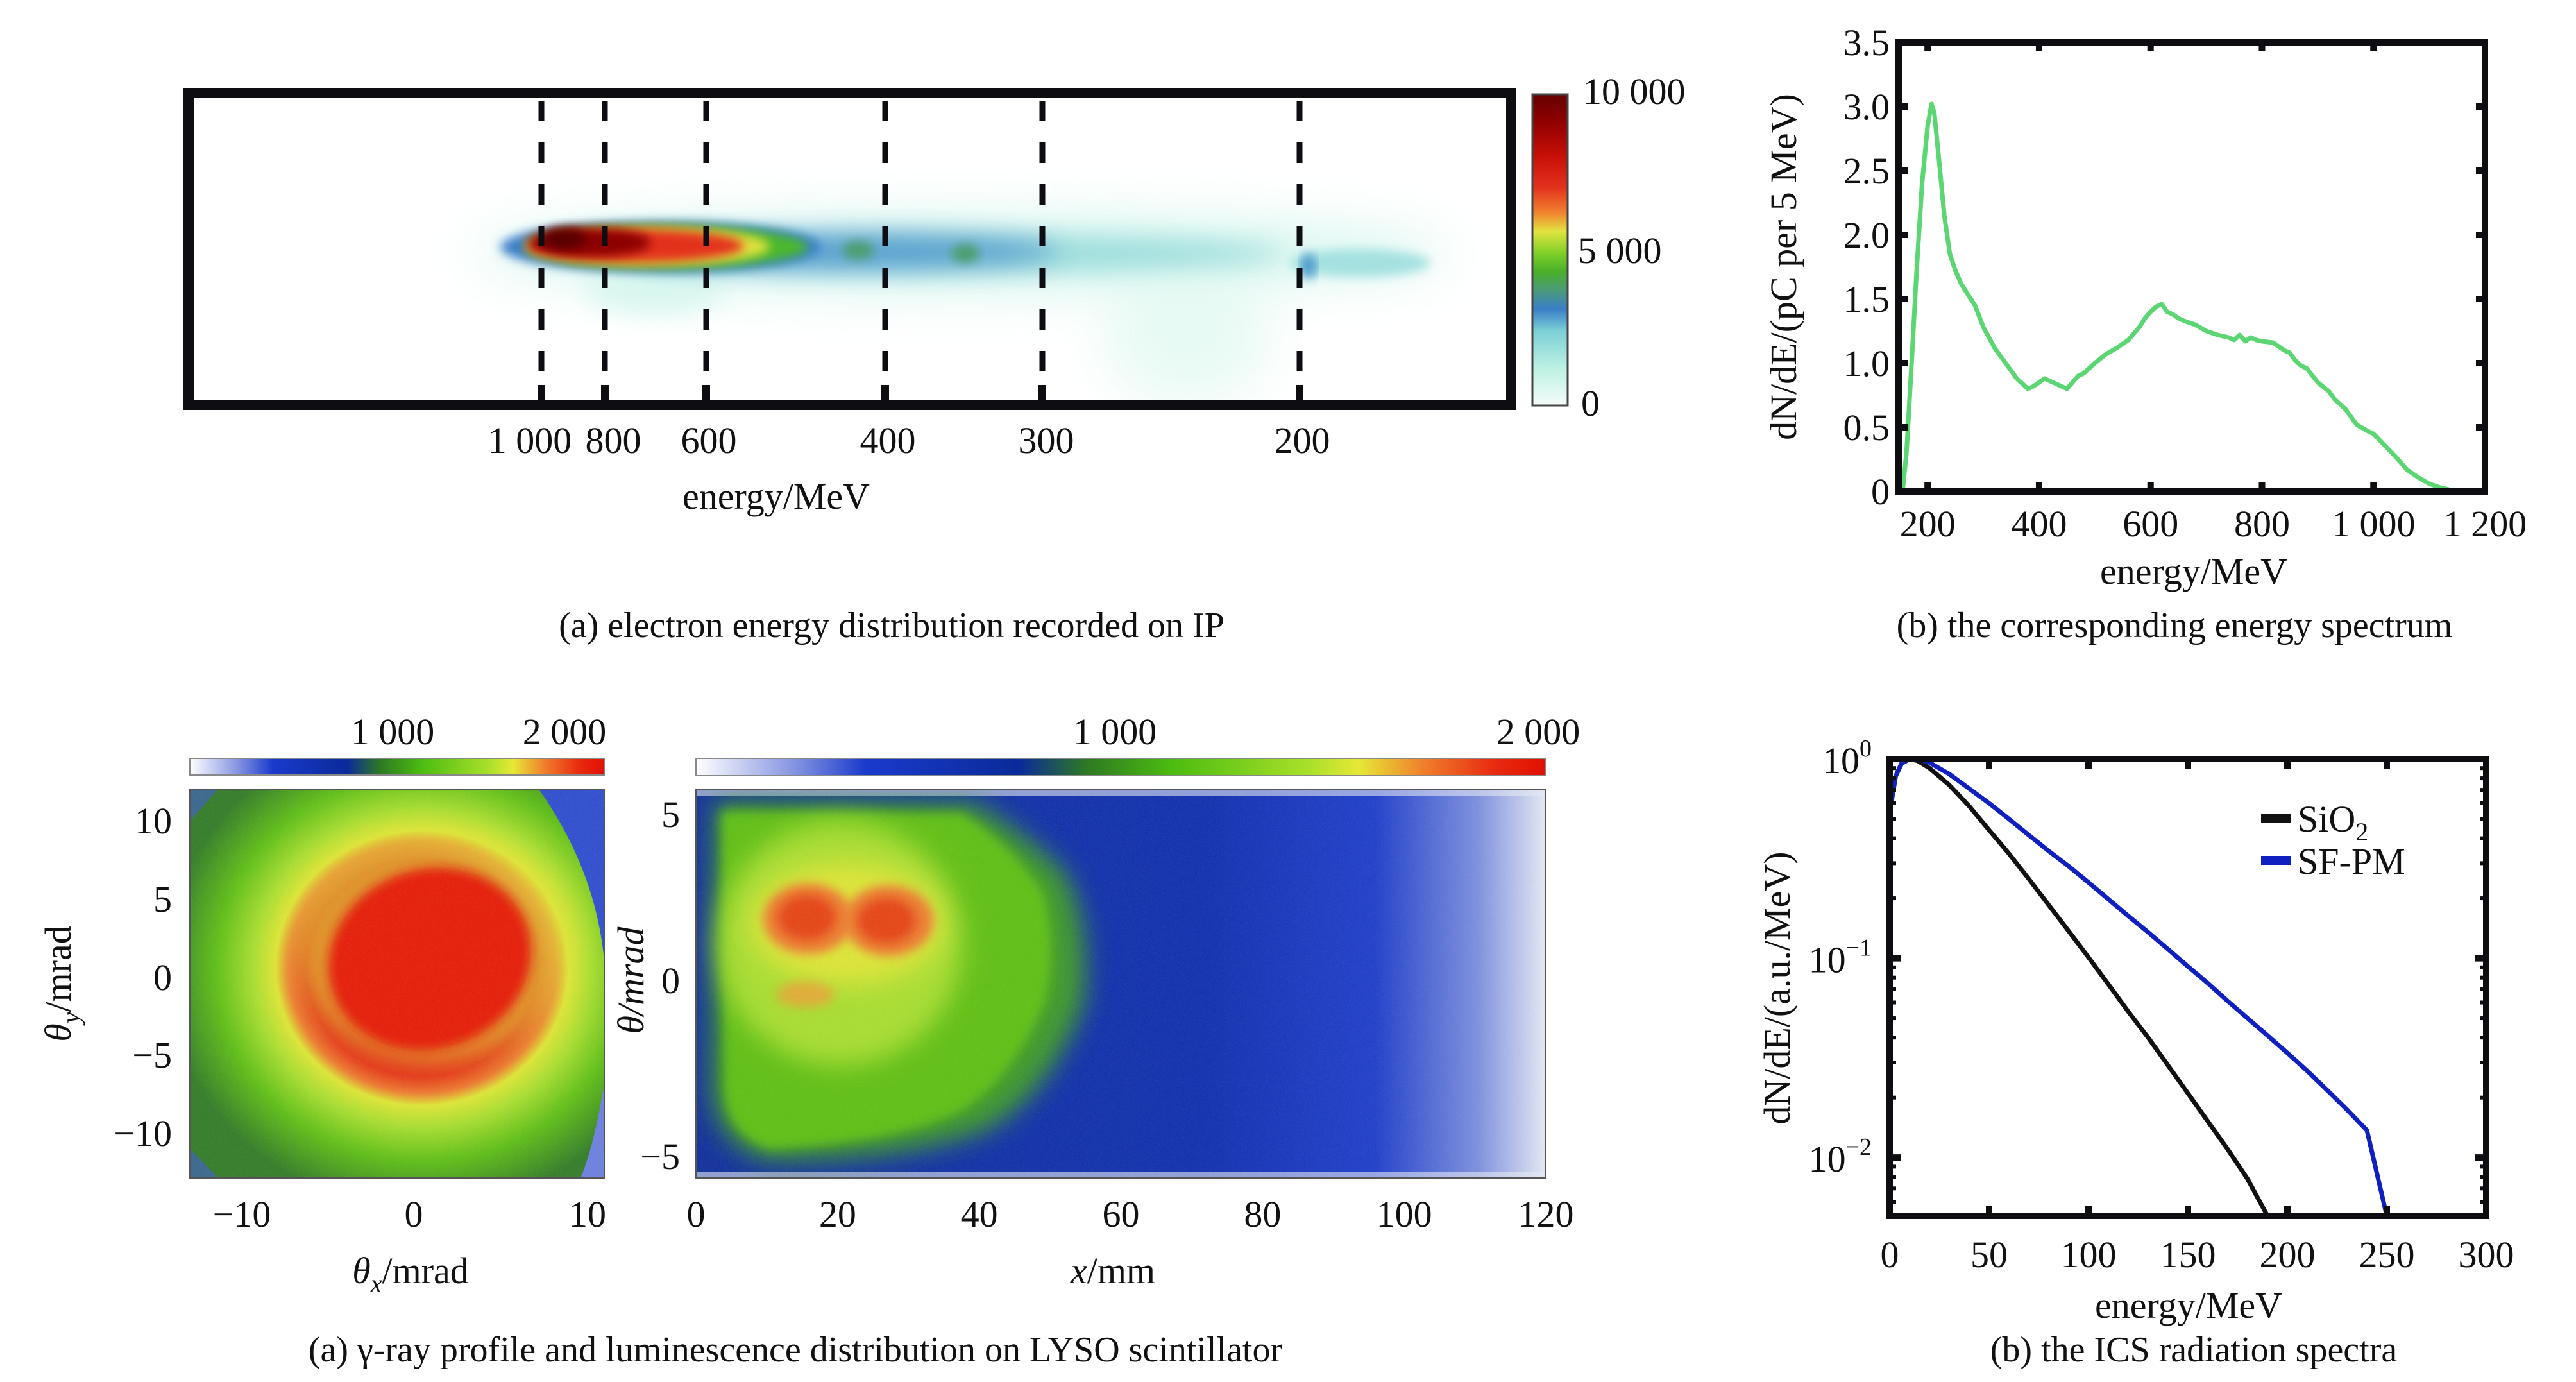  I want to click on colorbar-tick-label: 0, so click(1590, 403).